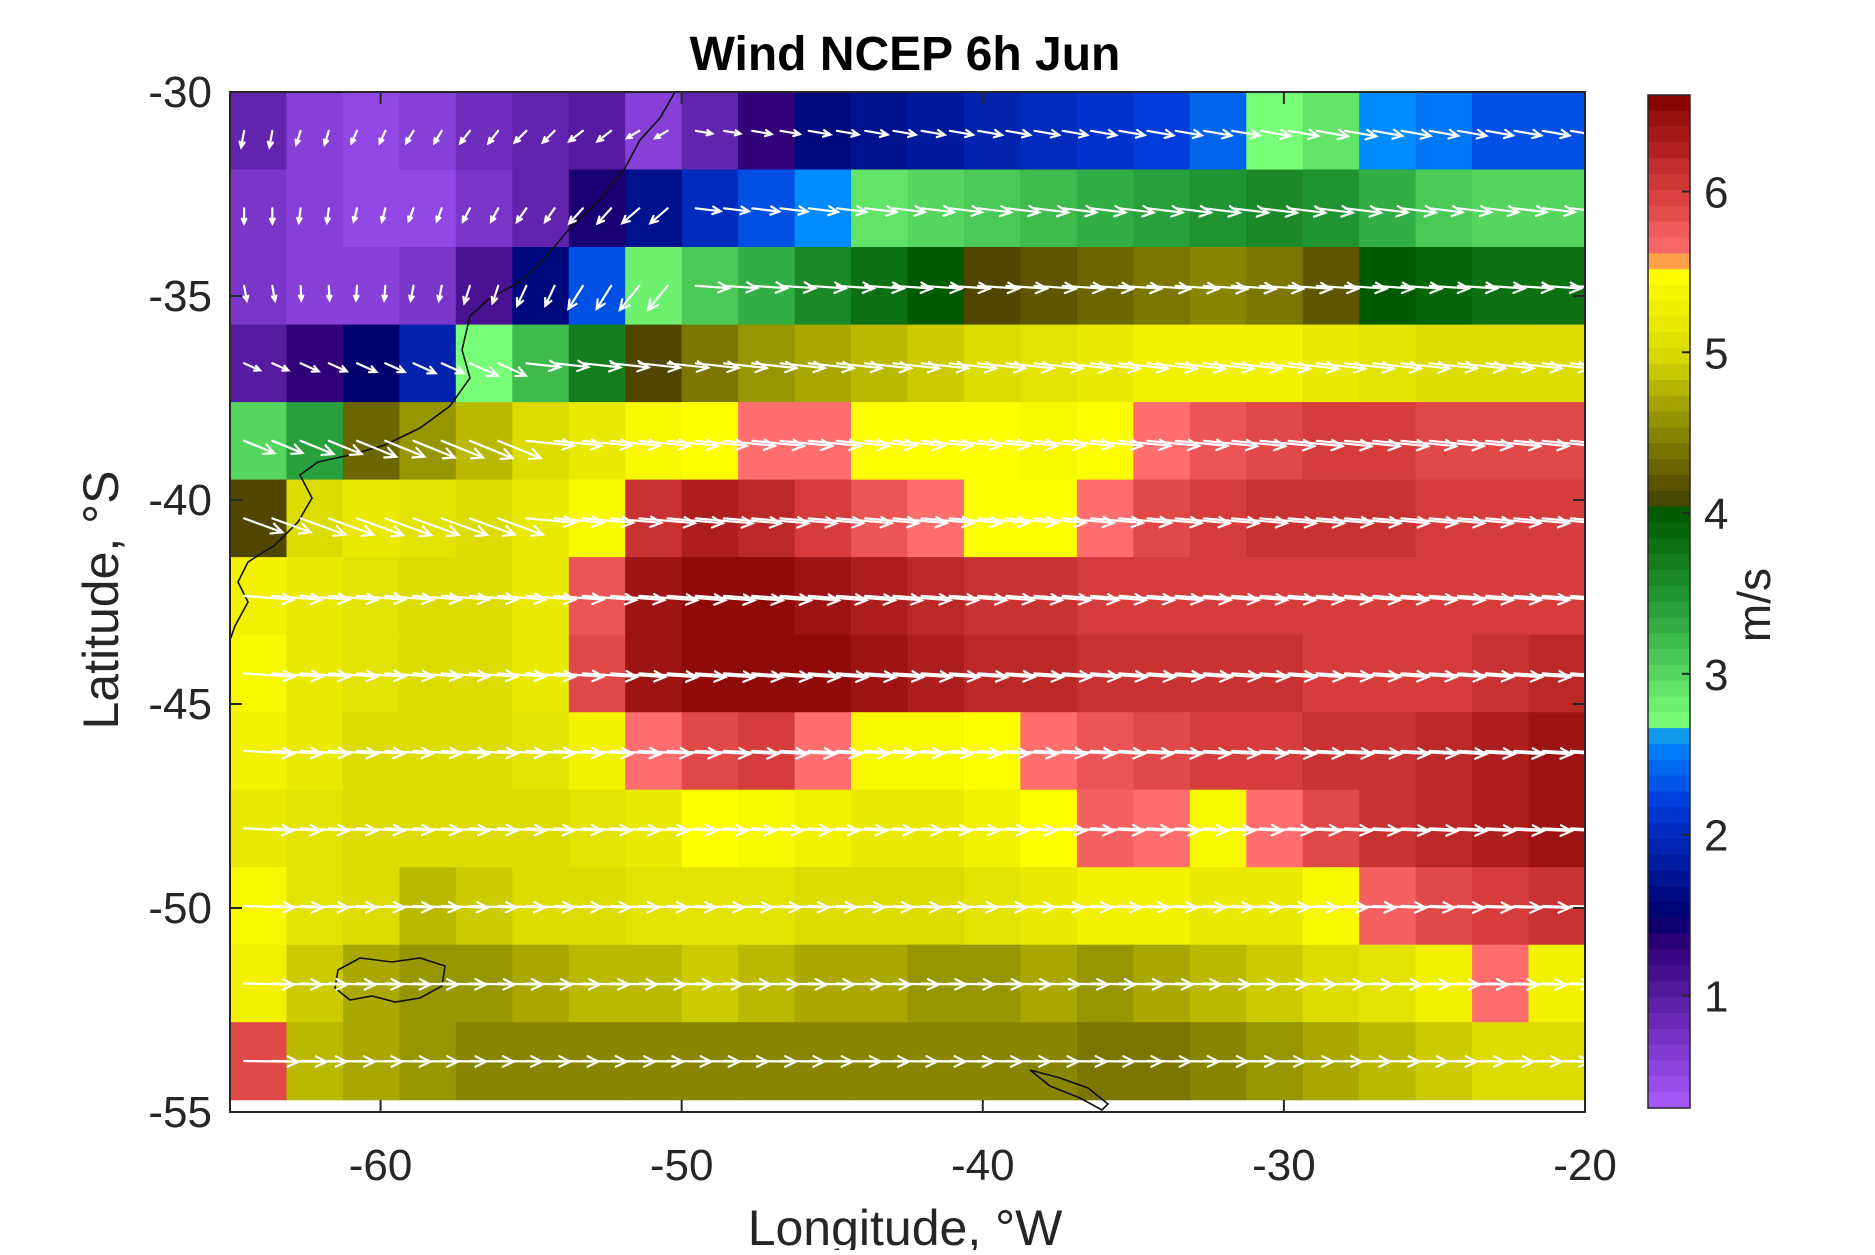 The image size is (1875, 1255). What do you see at coordinates (1585, 1165) in the screenshot?
I see `x-tick-label: -20` at bounding box center [1585, 1165].